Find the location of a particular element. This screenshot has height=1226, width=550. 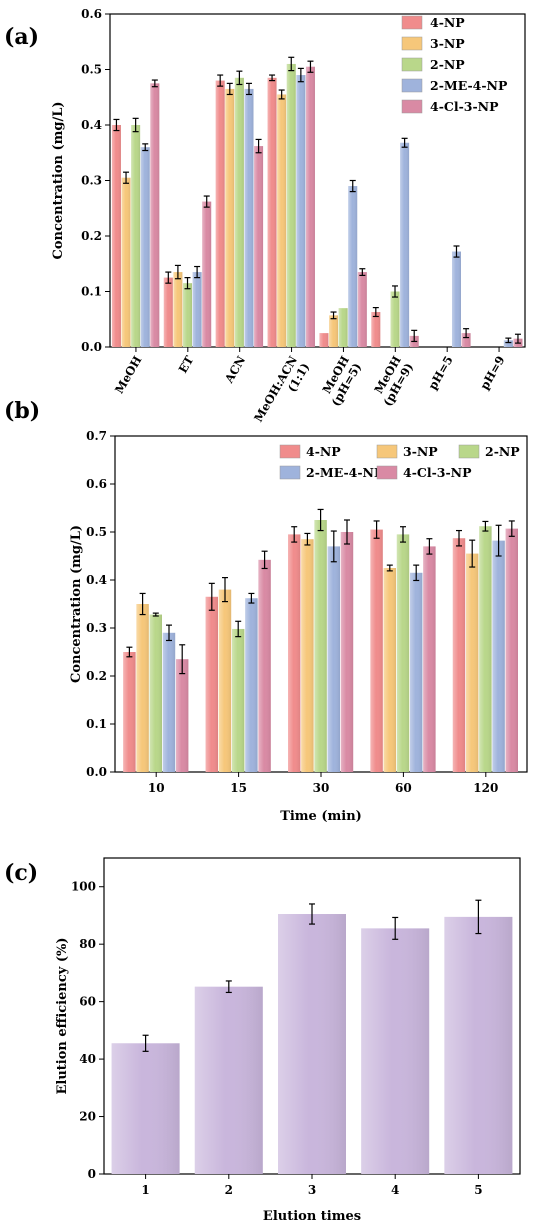

x-tick-label: 3 is located at coordinates (312, 1190).